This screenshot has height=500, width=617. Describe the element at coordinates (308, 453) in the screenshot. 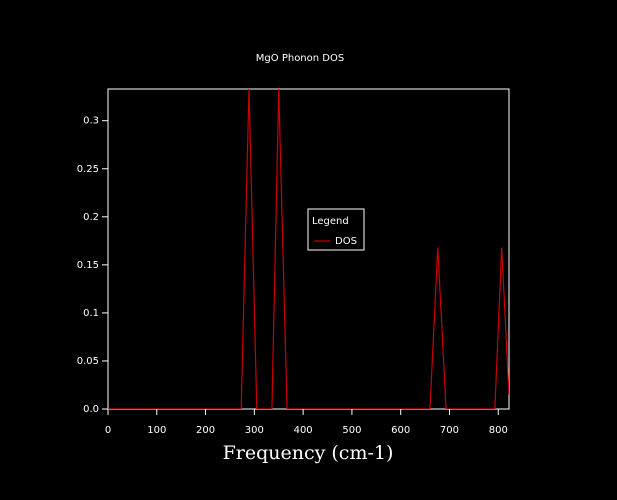

I see `x-axis-label: Frequency (cm-1)` at that location.